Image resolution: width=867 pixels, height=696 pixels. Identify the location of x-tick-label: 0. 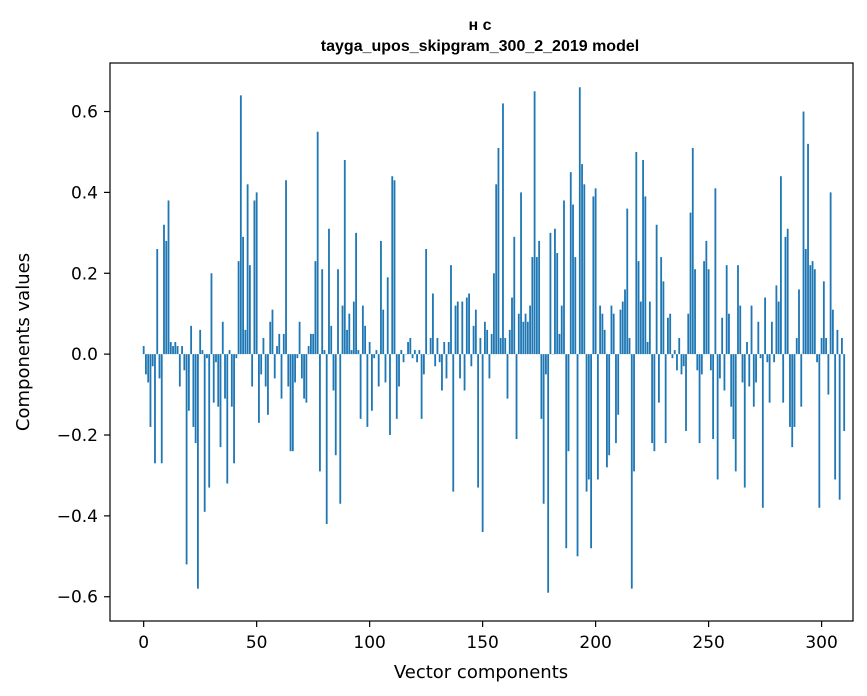
(143, 643).